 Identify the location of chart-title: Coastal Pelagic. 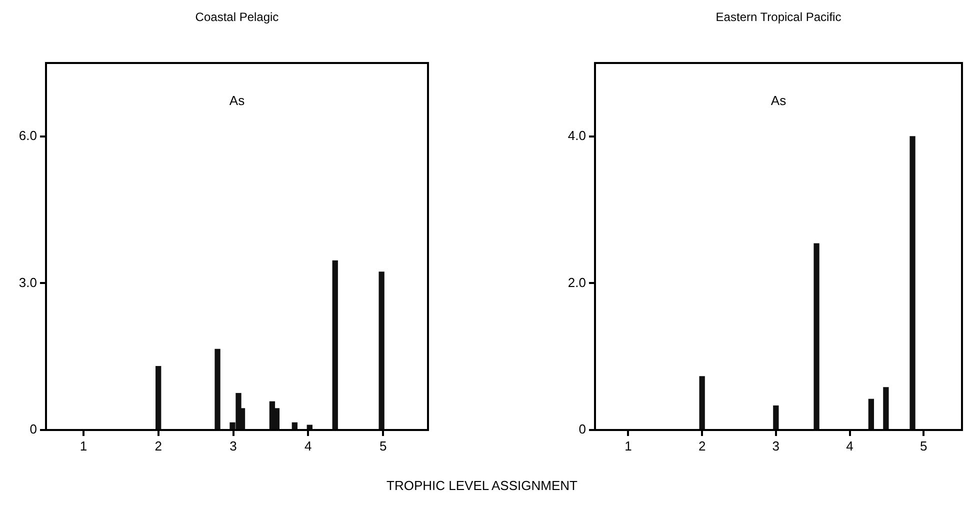
(237, 17).